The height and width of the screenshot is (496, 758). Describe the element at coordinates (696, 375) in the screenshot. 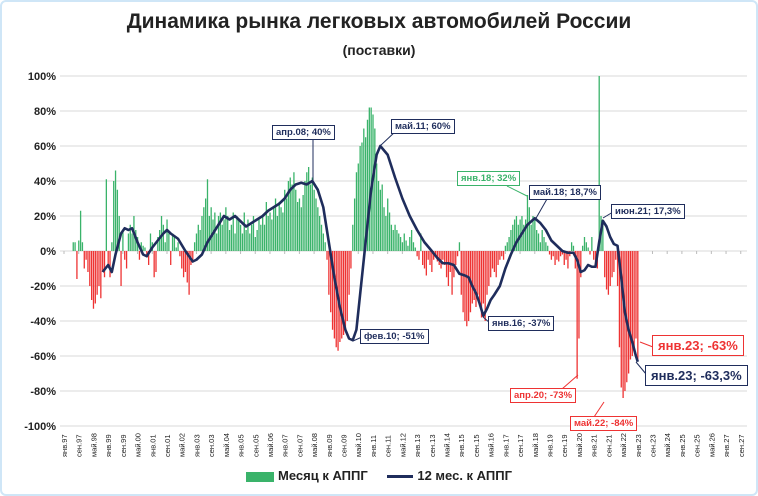

I see `annotation-jan23-12m: янв.23; -63,3%` at that location.